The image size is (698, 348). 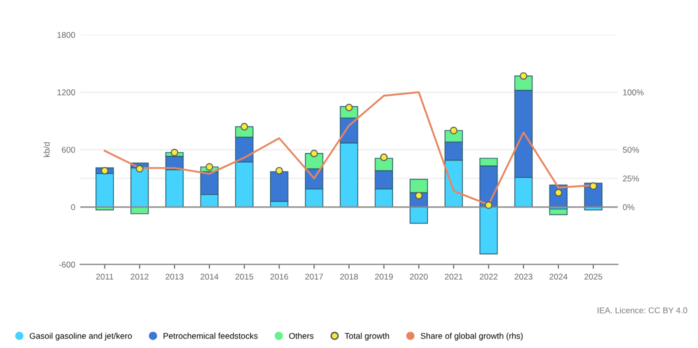 I want to click on x-tick-label: 2022, so click(x=489, y=277).